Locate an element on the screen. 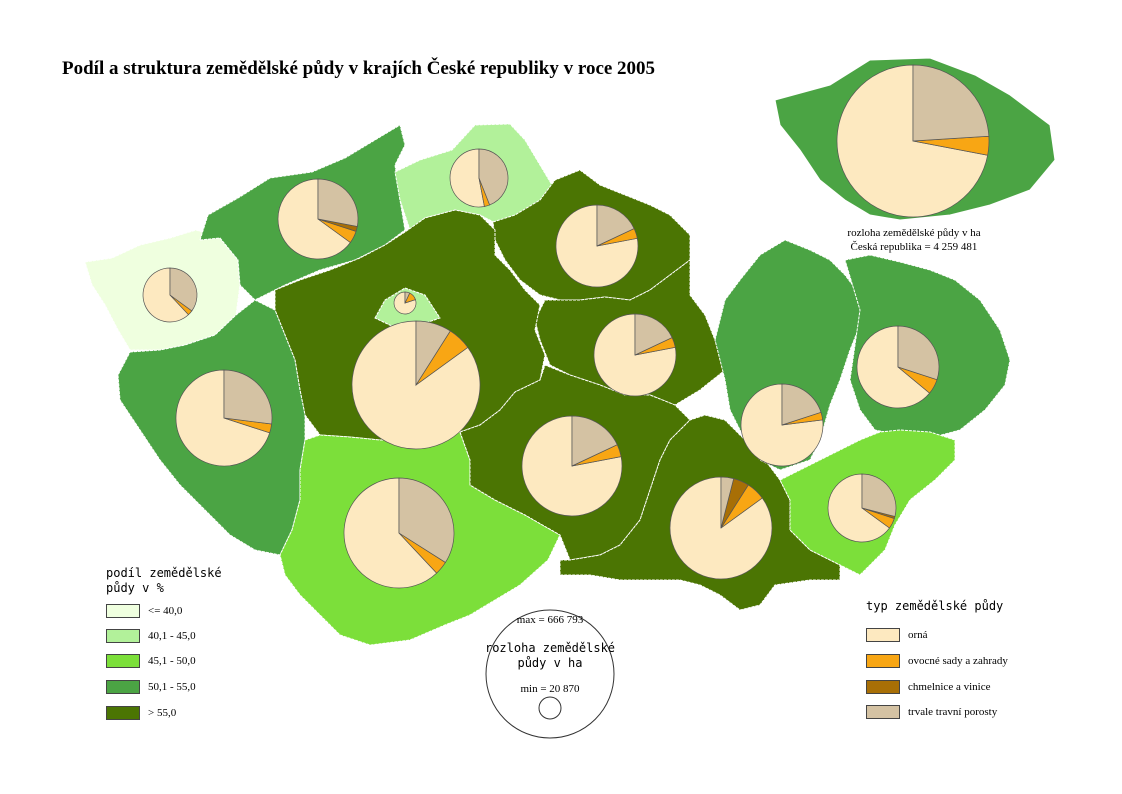  type-legend-label: orná is located at coordinates (918, 635).